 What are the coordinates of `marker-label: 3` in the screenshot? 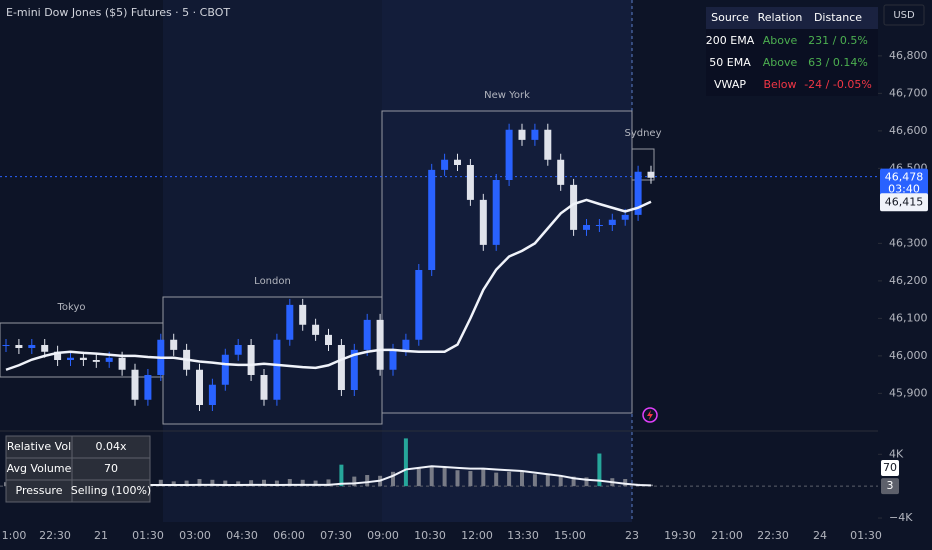 It's located at (890, 485).